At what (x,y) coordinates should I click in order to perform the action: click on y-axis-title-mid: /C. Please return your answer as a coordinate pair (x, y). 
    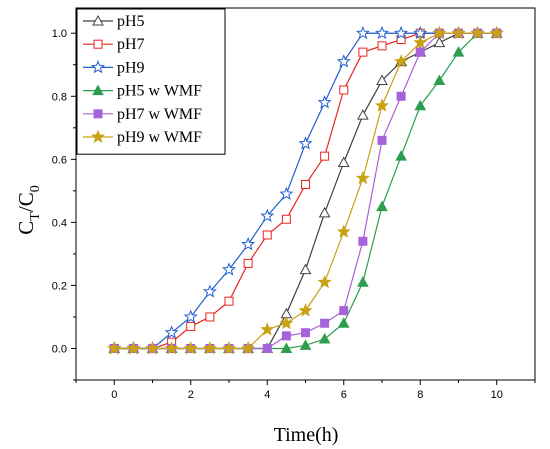
    Looking at the image, I should click on (26, 202).